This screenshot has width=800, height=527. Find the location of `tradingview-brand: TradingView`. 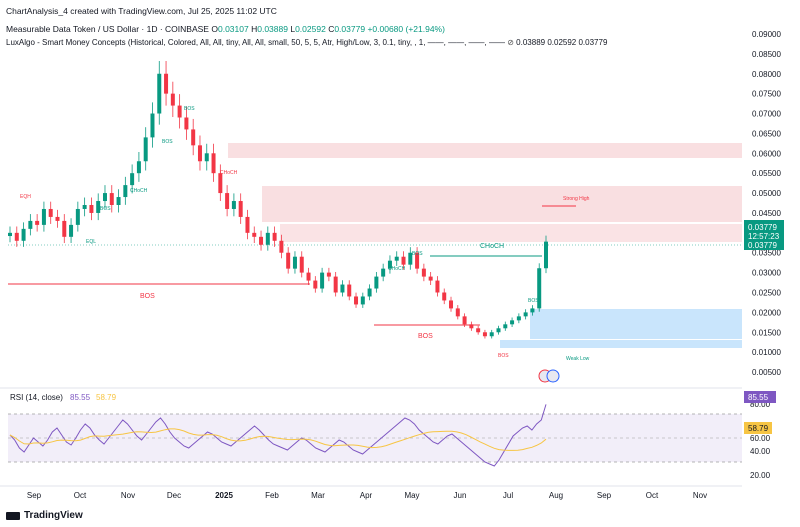

tradingview-brand: TradingView is located at coordinates (44, 515).